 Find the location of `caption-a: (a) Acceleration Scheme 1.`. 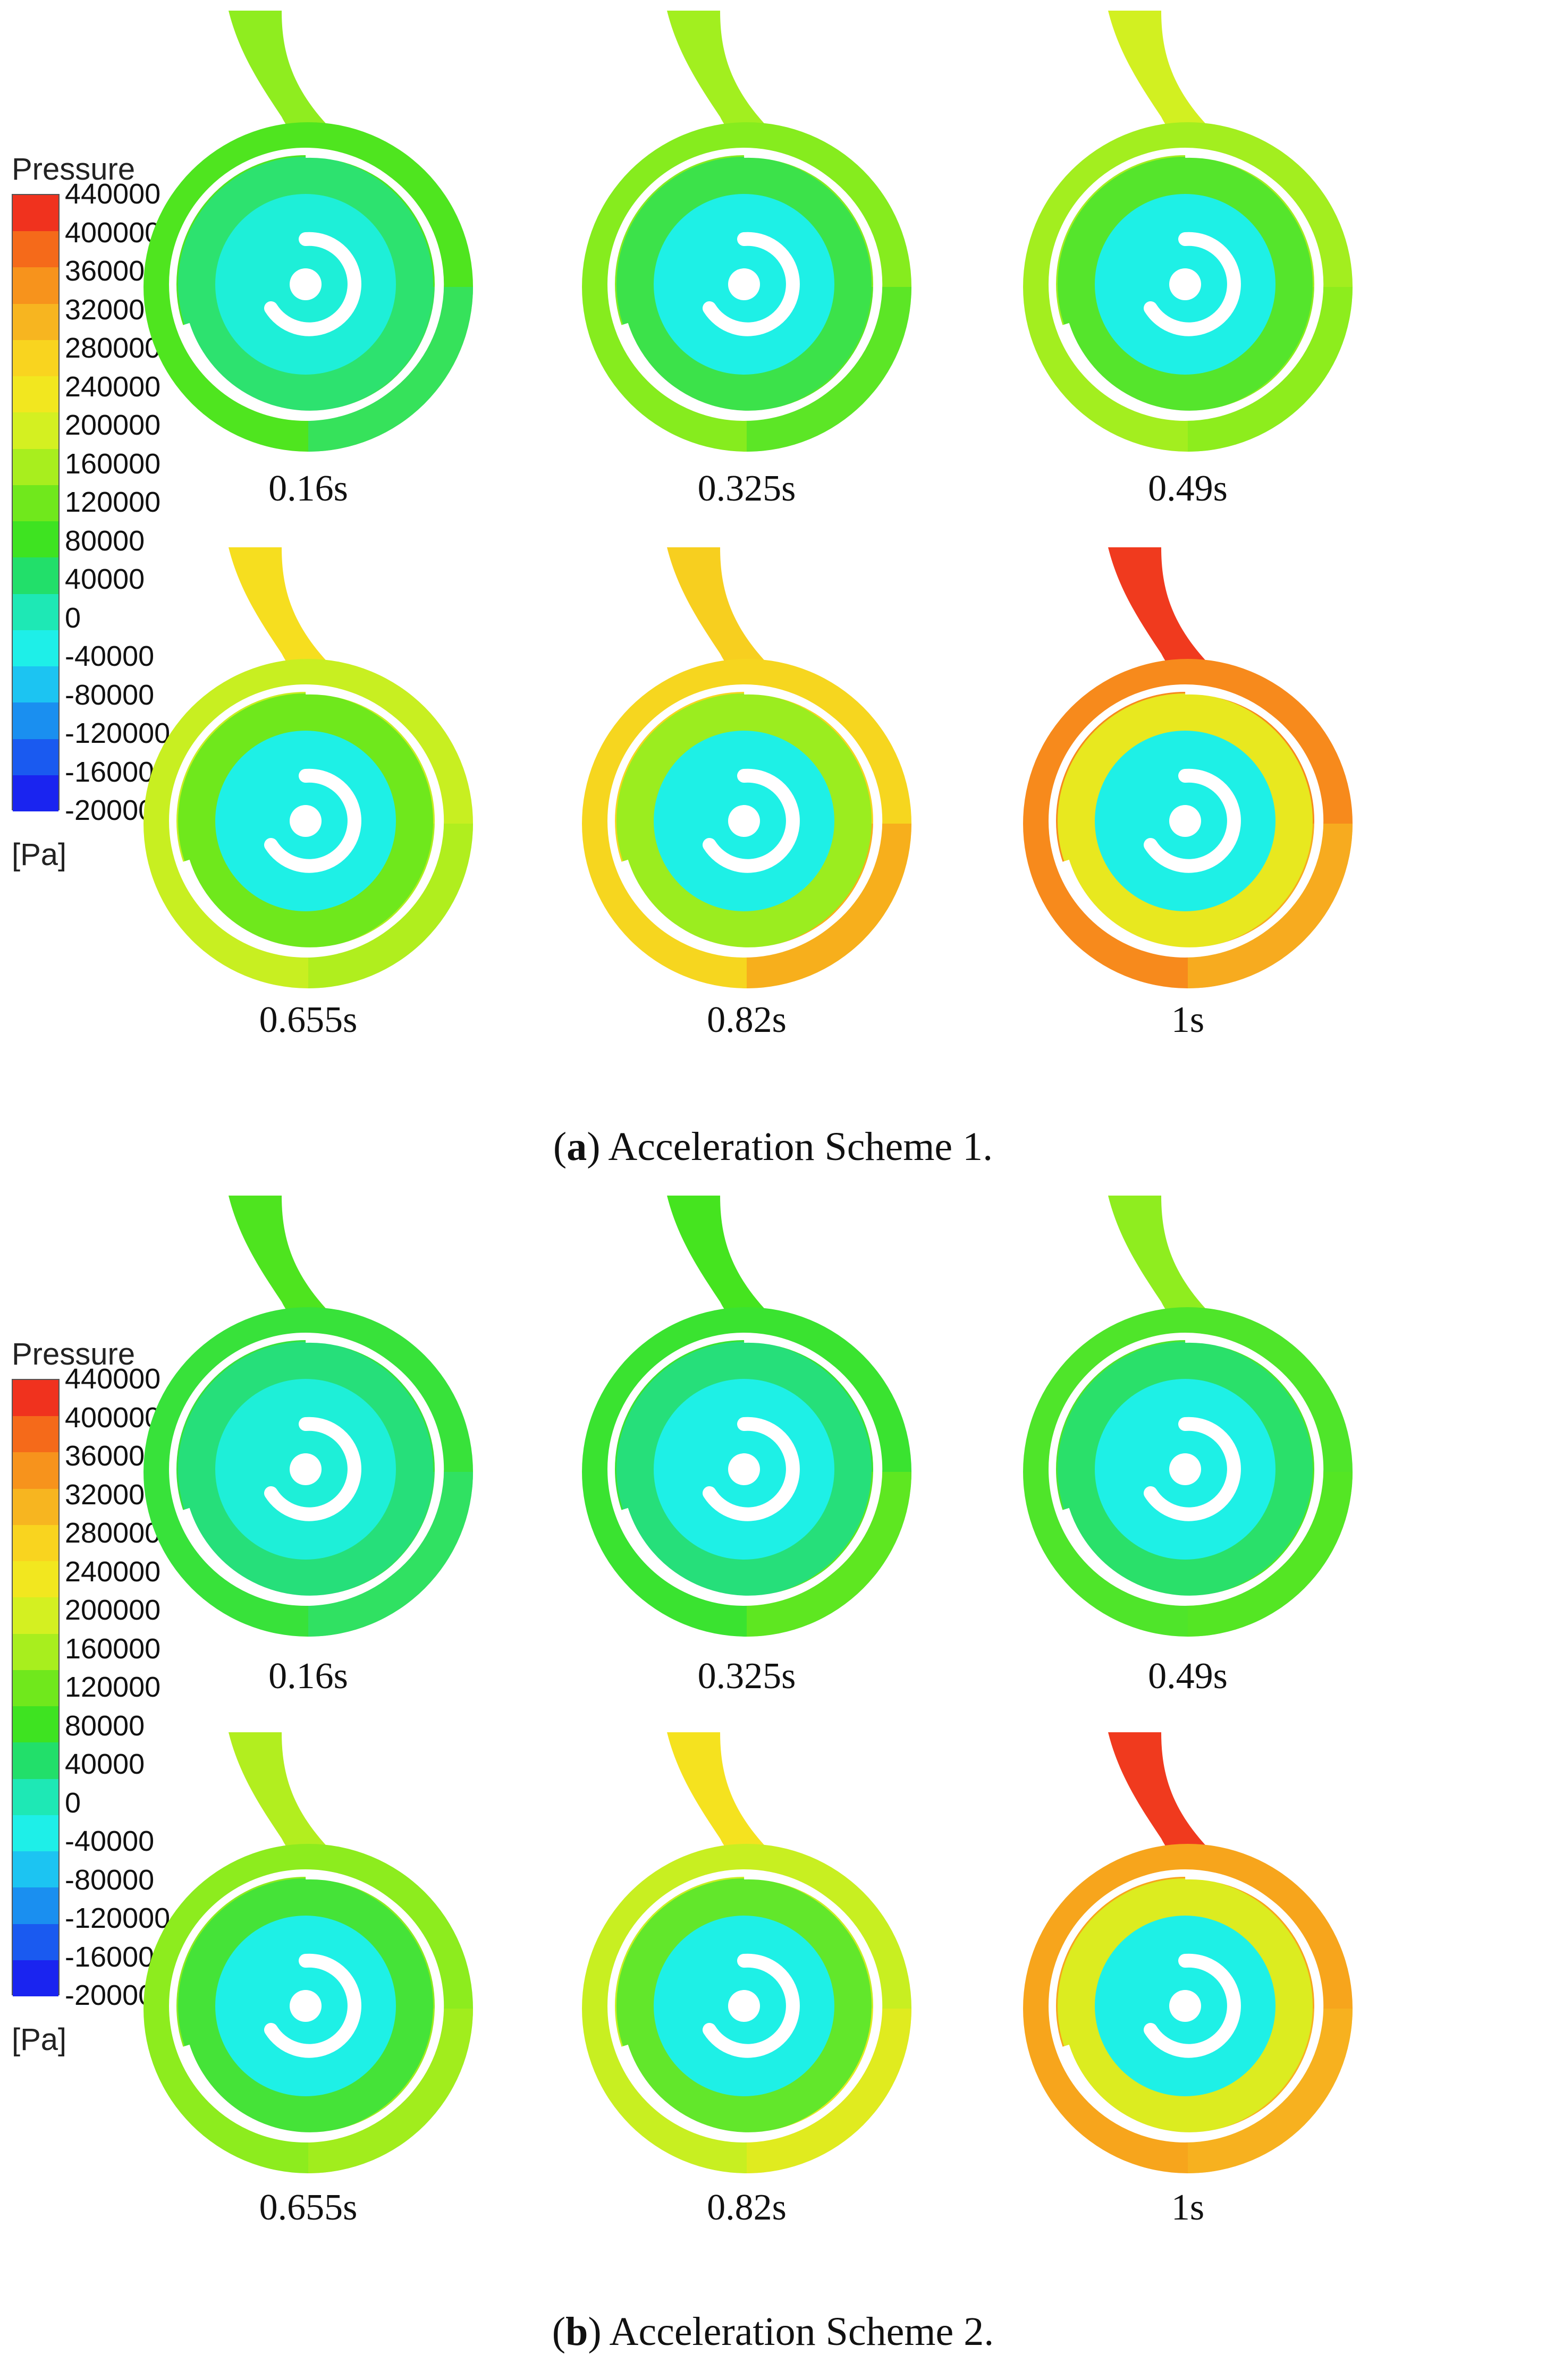

caption-a: (a) Acceleration Scheme 1. is located at coordinates (773, 1146).